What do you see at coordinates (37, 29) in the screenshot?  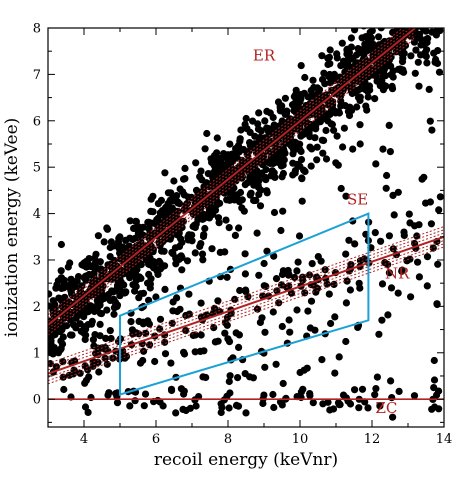 I see `y-tick-label: 8` at bounding box center [37, 29].